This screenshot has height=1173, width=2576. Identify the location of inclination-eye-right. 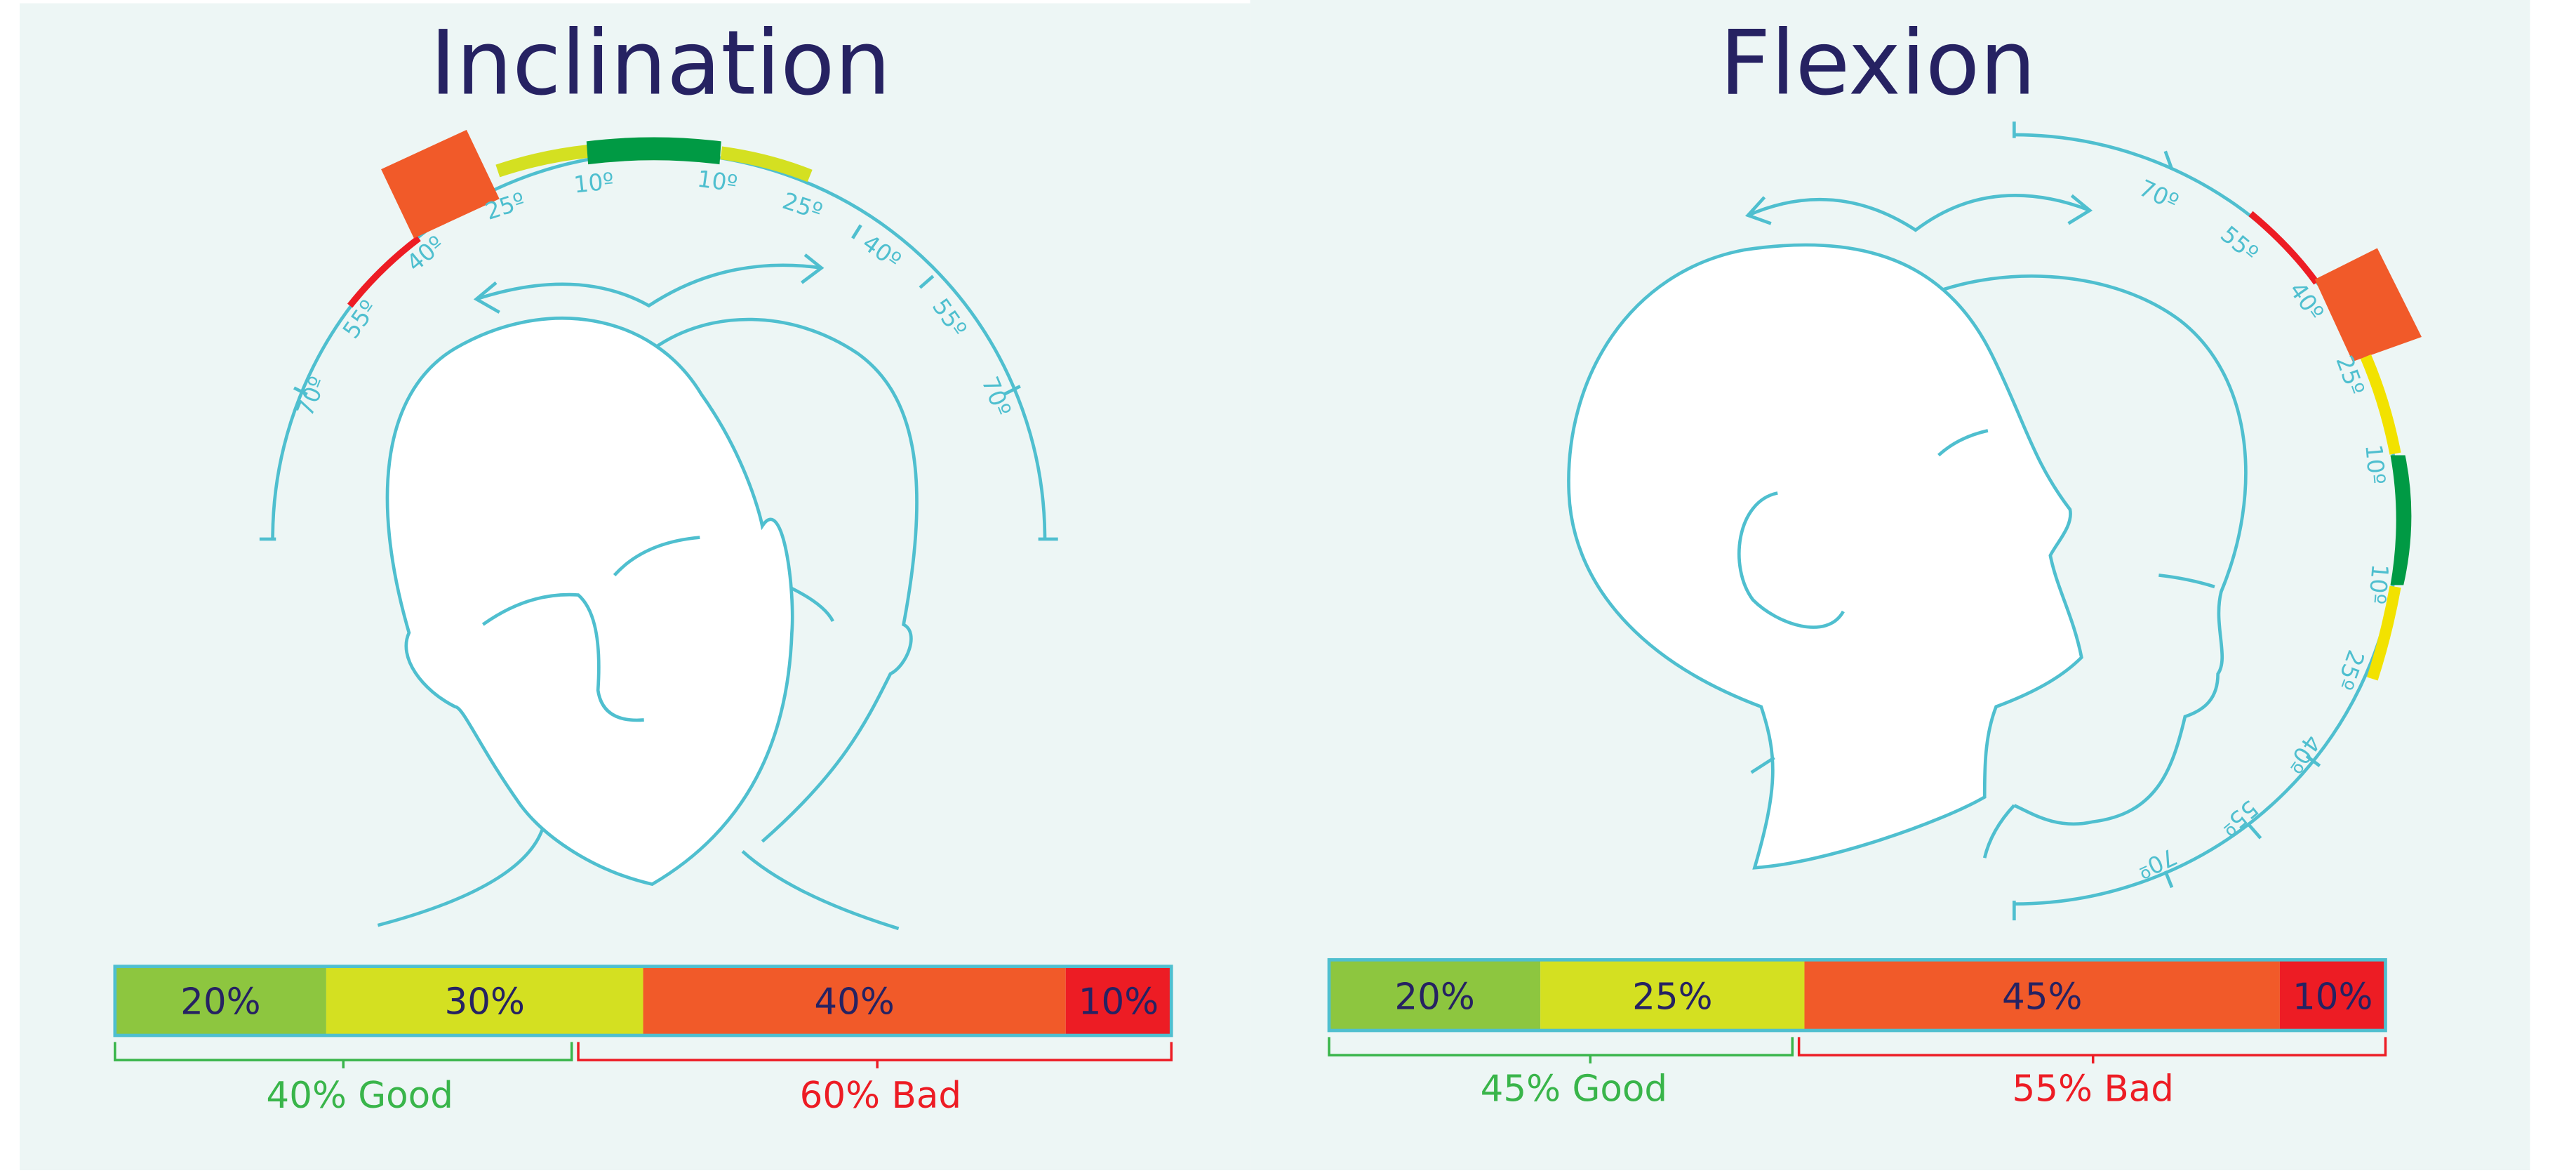
(656, 556).